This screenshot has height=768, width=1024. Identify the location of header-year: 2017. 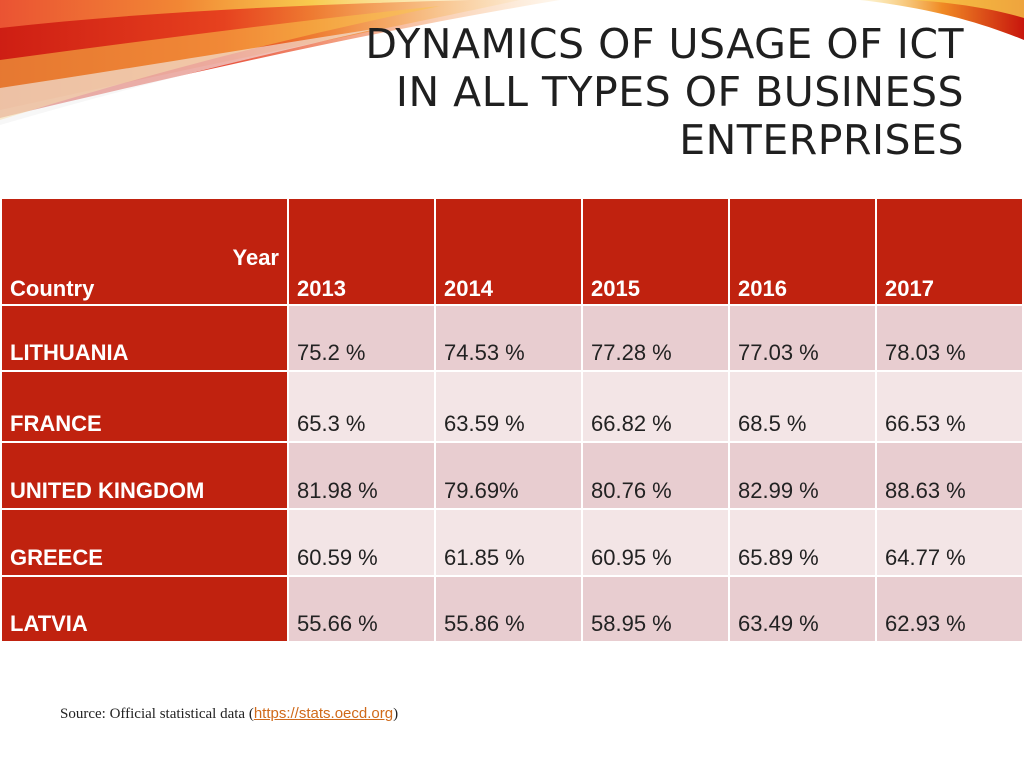
(949, 251).